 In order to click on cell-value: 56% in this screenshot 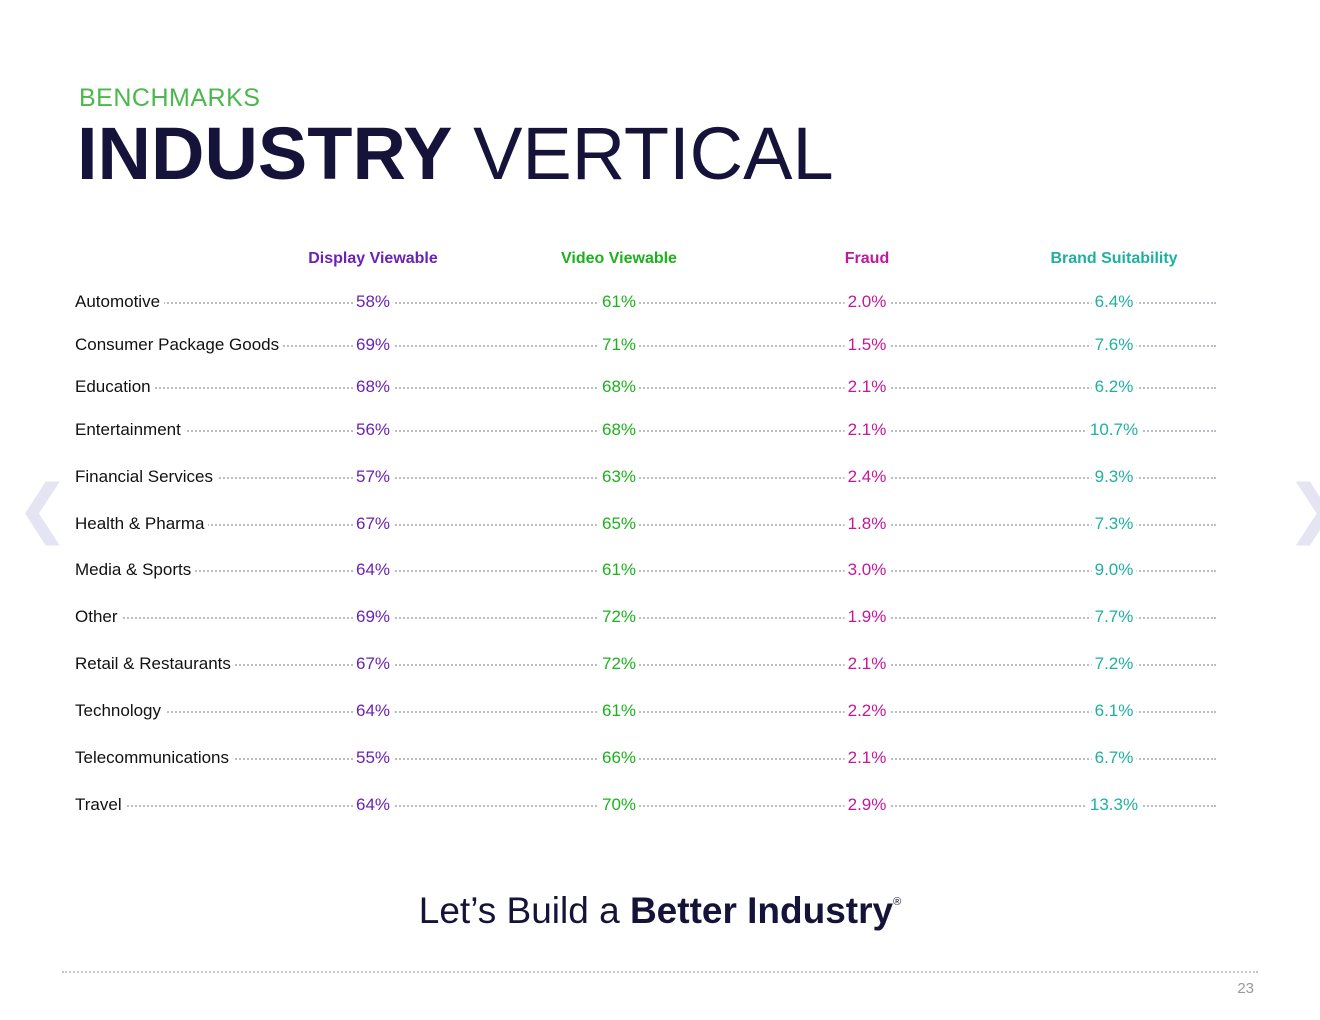, I will do `click(373, 430)`.